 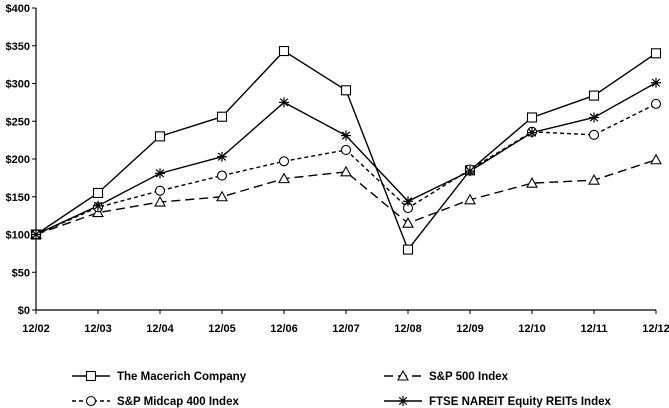 What do you see at coordinates (178, 402) in the screenshot?
I see `legend-label: S&P Midcap 400 Index` at bounding box center [178, 402].